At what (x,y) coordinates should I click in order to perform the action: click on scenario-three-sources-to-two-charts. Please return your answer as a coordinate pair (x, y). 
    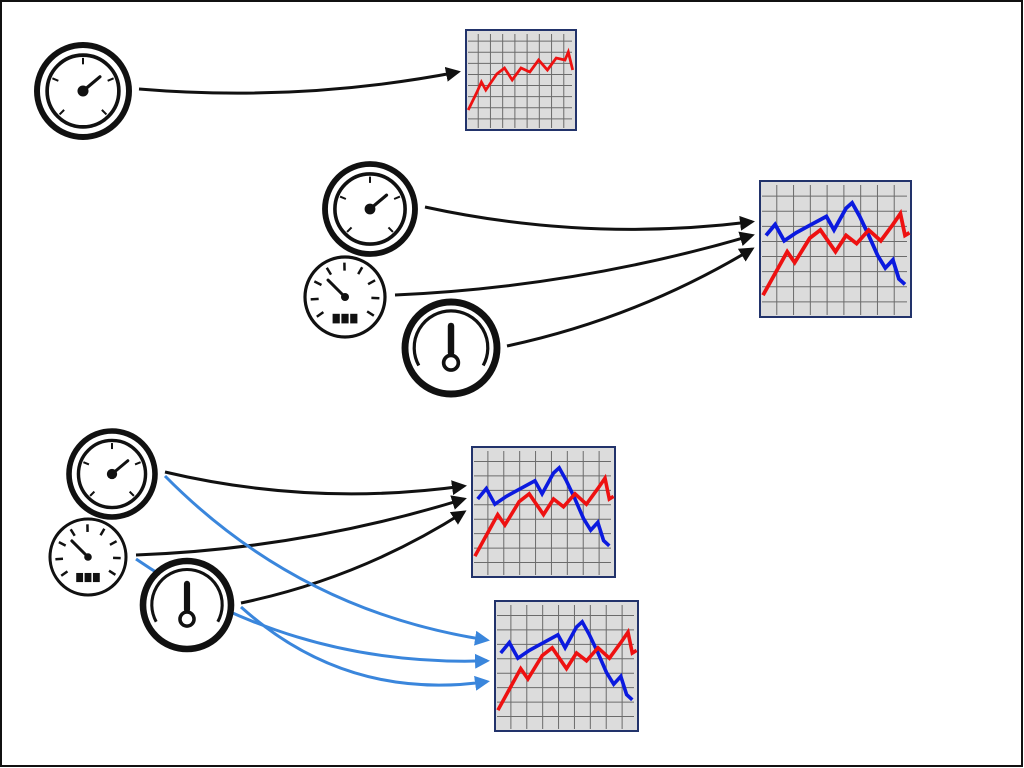
    Looking at the image, I should click on (141, 540).